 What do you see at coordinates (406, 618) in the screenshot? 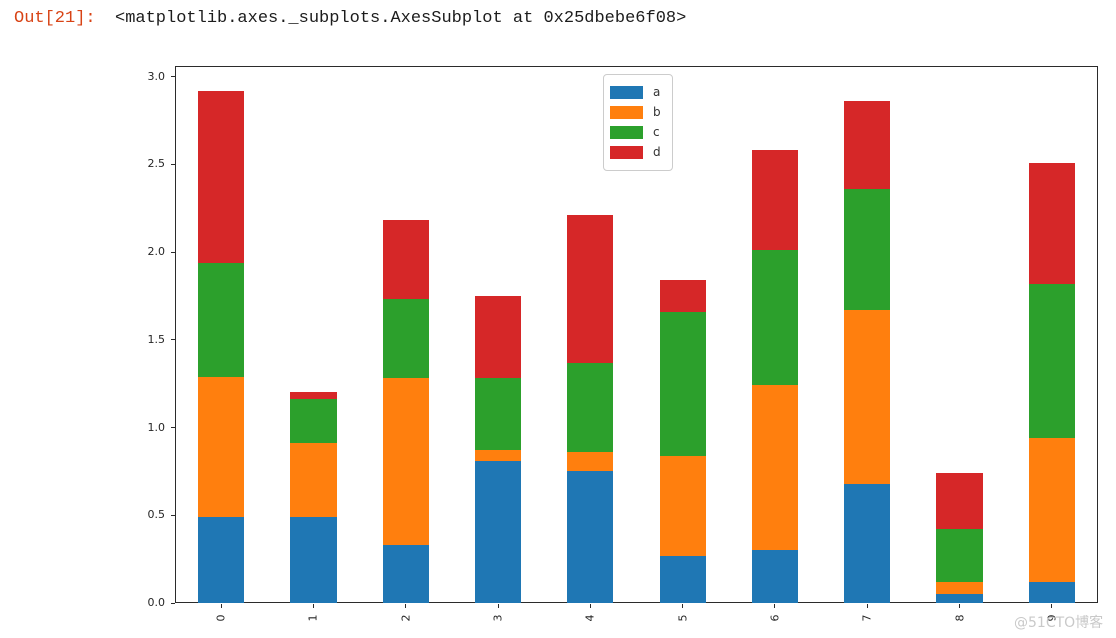
I see `x-tick-label: 2` at bounding box center [406, 618].